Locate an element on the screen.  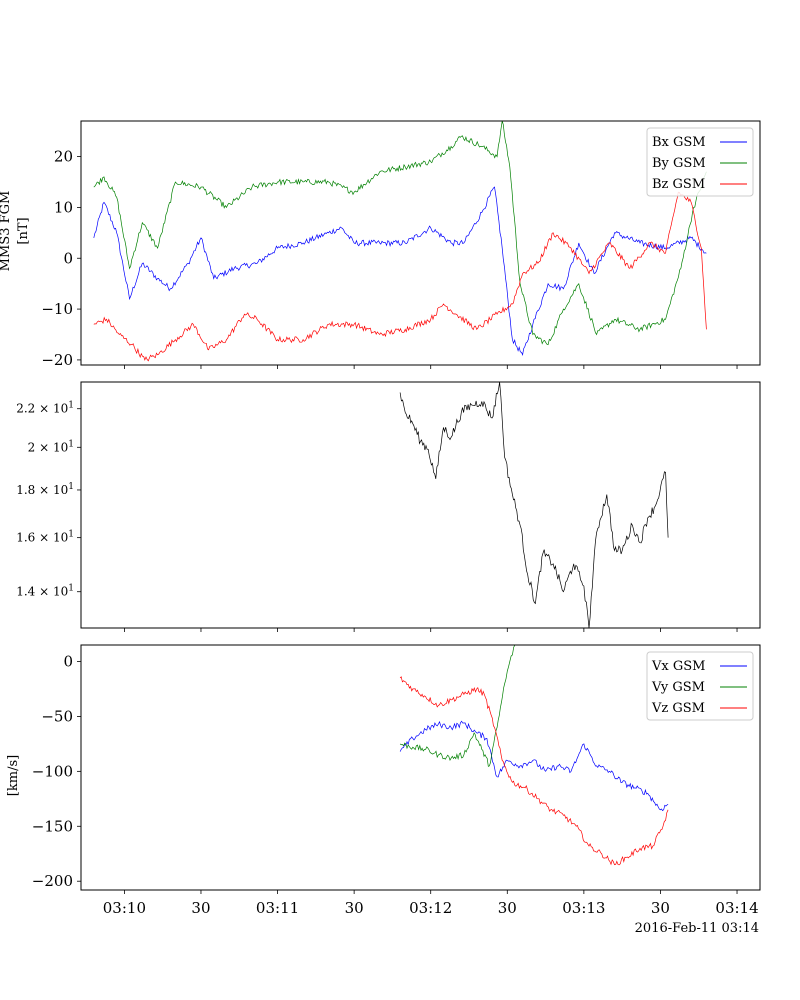
y-tick-label: −20 is located at coordinates (57, 360).